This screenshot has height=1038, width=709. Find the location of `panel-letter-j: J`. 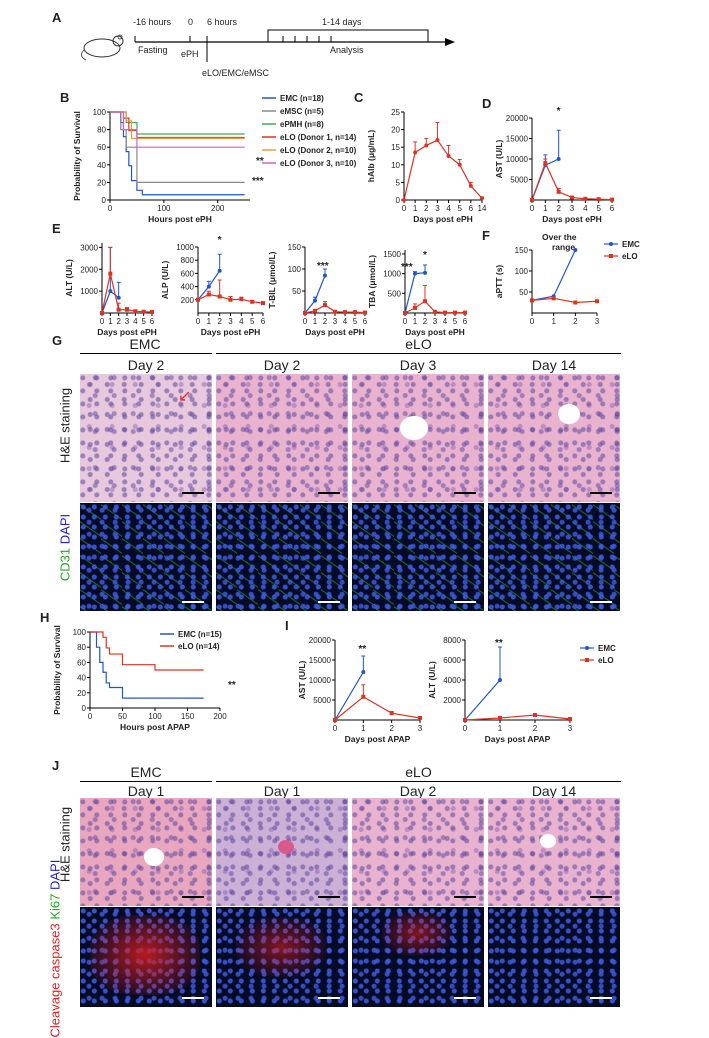

panel-letter-j: J is located at coordinates (56, 765).